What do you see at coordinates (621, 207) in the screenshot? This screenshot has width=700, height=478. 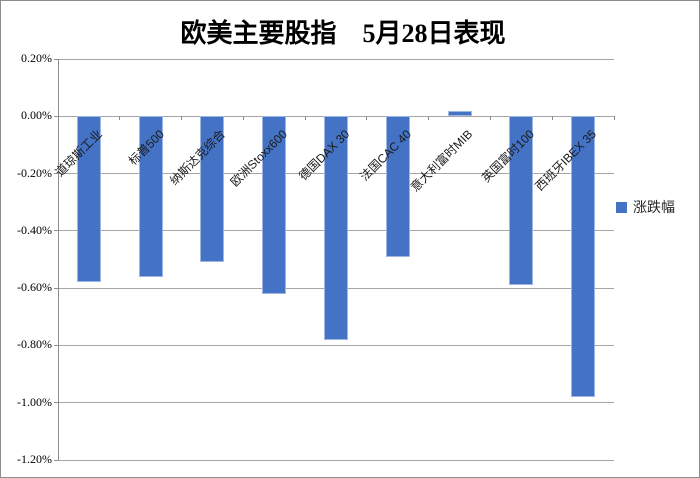 I see `legend-swatch` at bounding box center [621, 207].